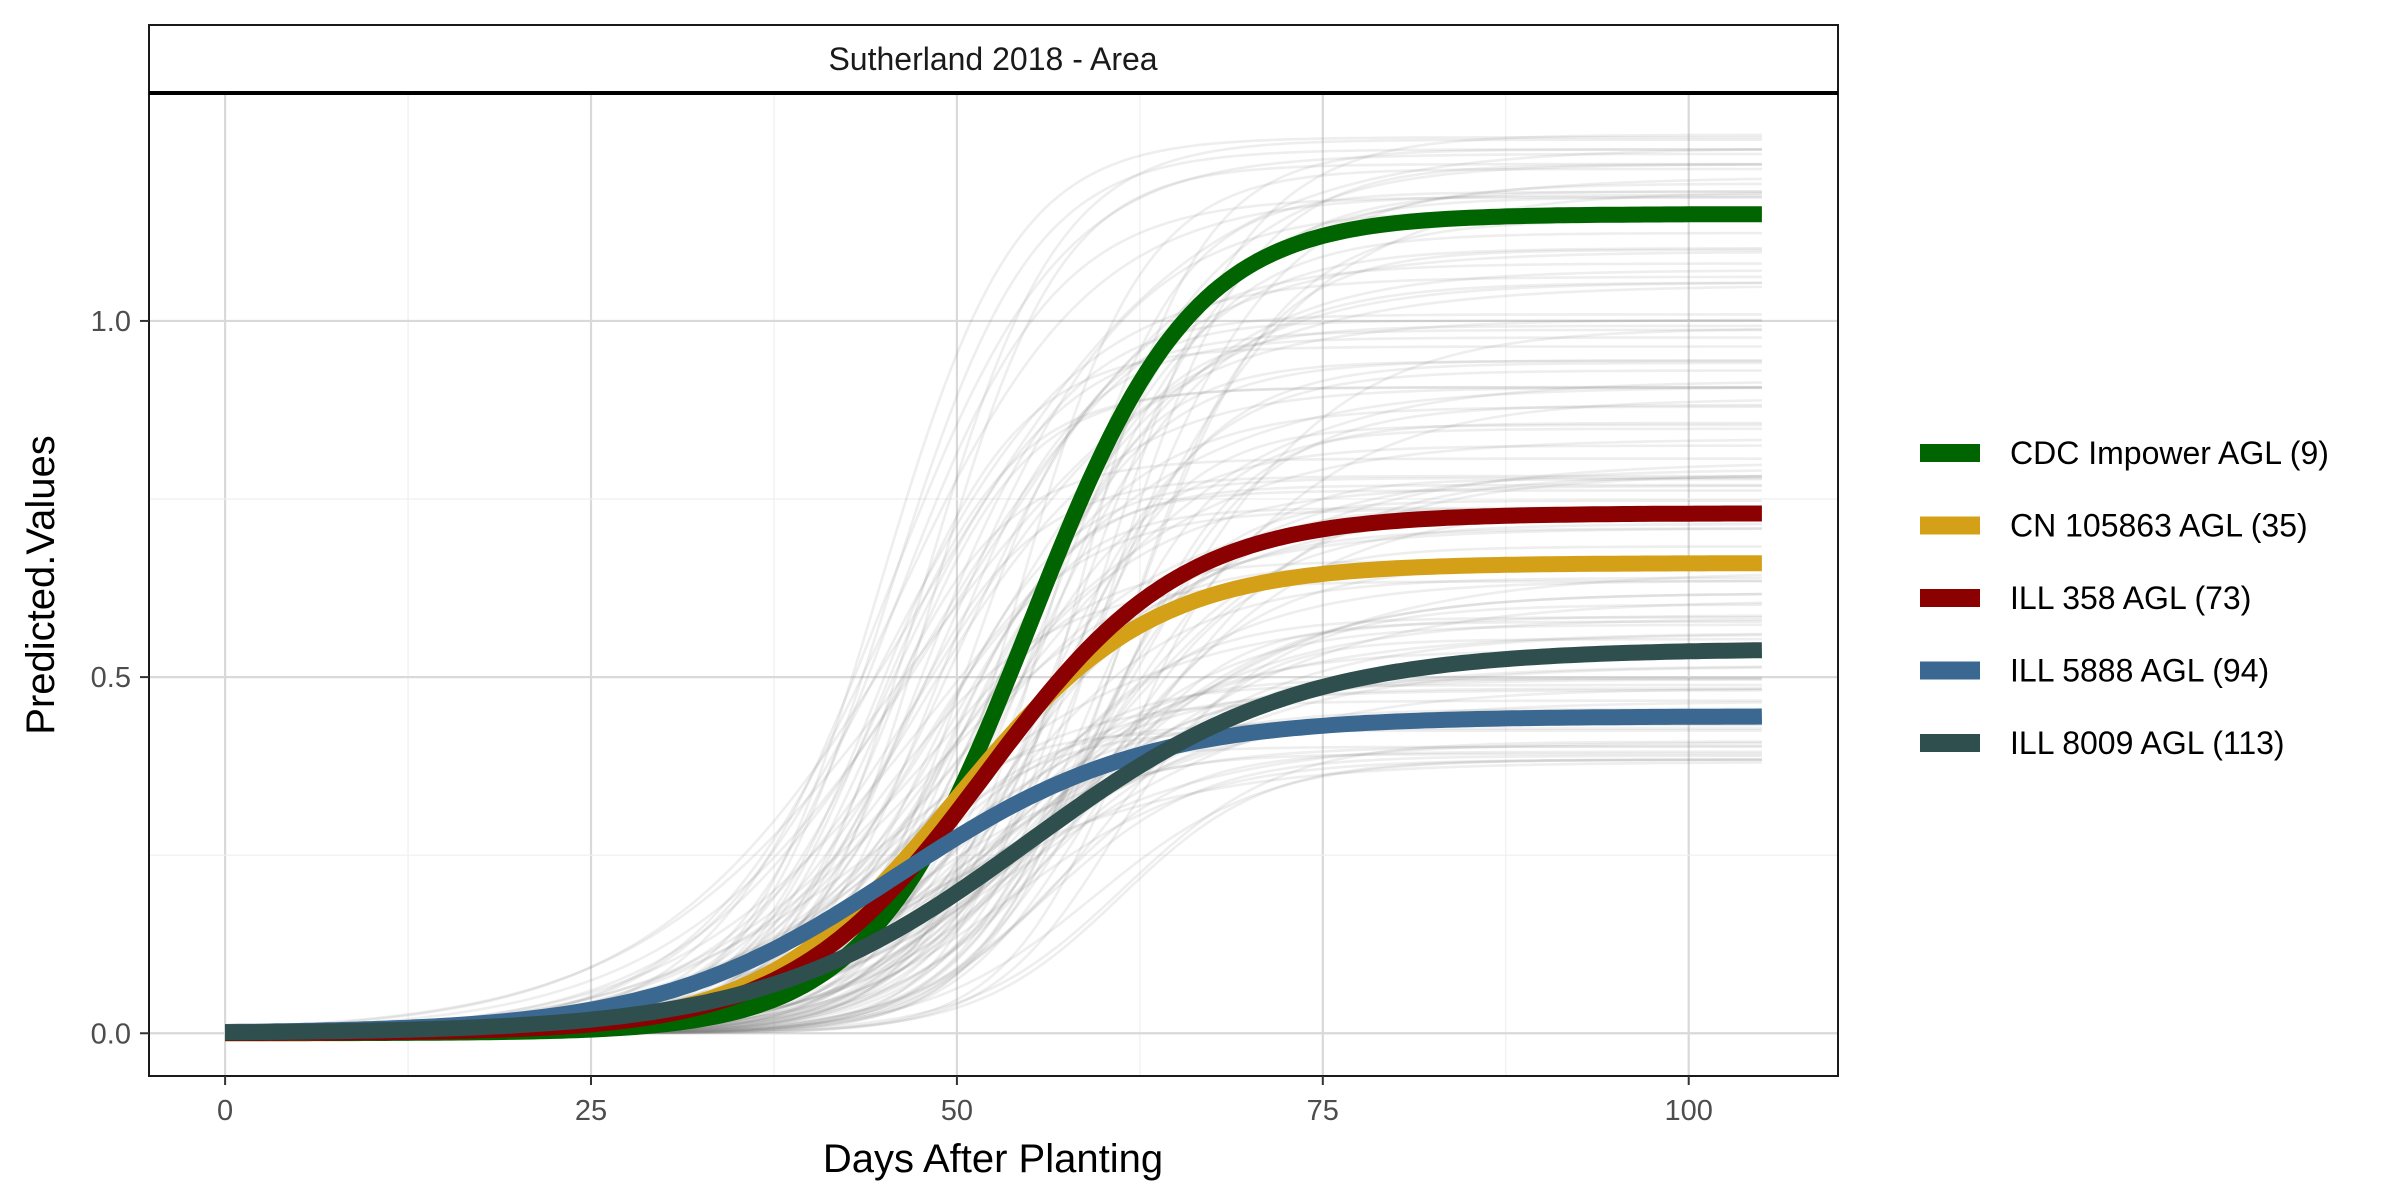 The width and height of the screenshot is (2400, 1200). What do you see at coordinates (111, 678) in the screenshot?
I see `y-tick-label: 0.5` at bounding box center [111, 678].